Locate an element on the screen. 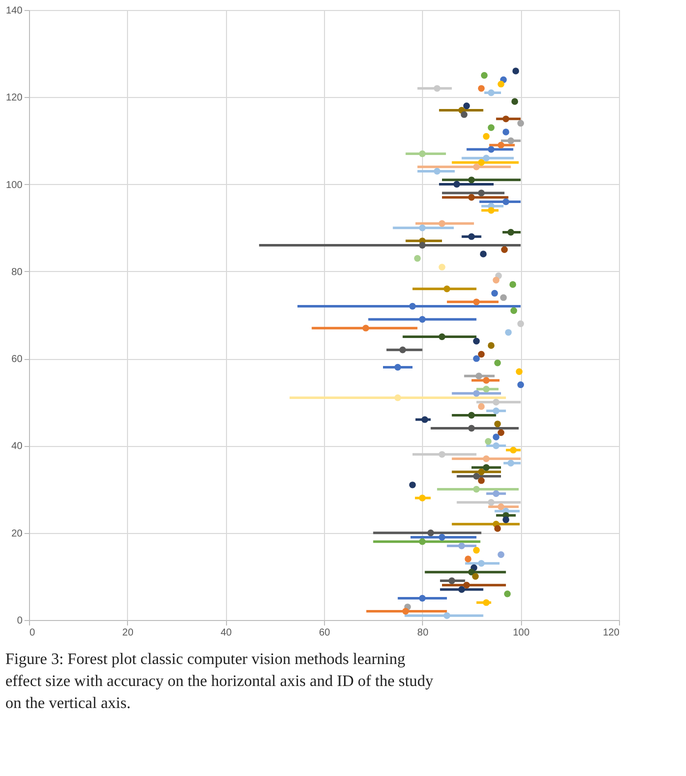  y-tick-label: 0 is located at coordinates (19, 621).